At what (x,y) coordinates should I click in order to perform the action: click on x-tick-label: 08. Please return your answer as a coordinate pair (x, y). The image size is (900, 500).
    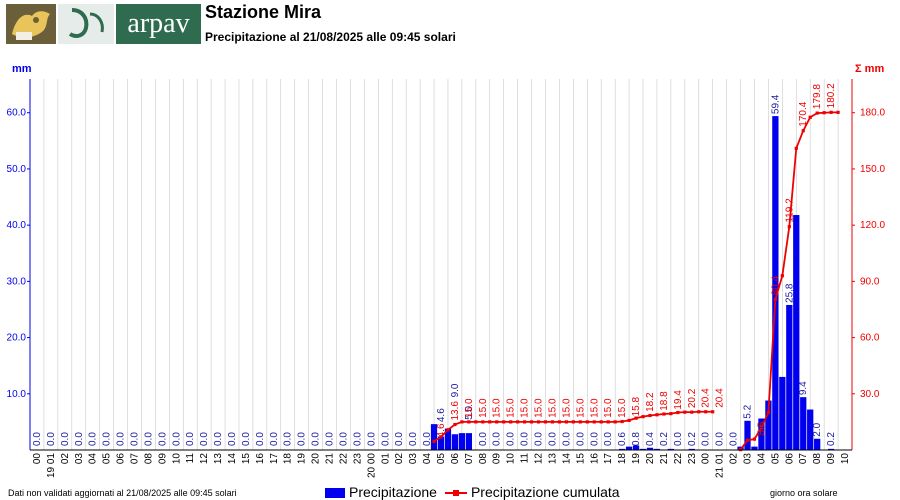
    Looking at the image, I should click on (148, 459).